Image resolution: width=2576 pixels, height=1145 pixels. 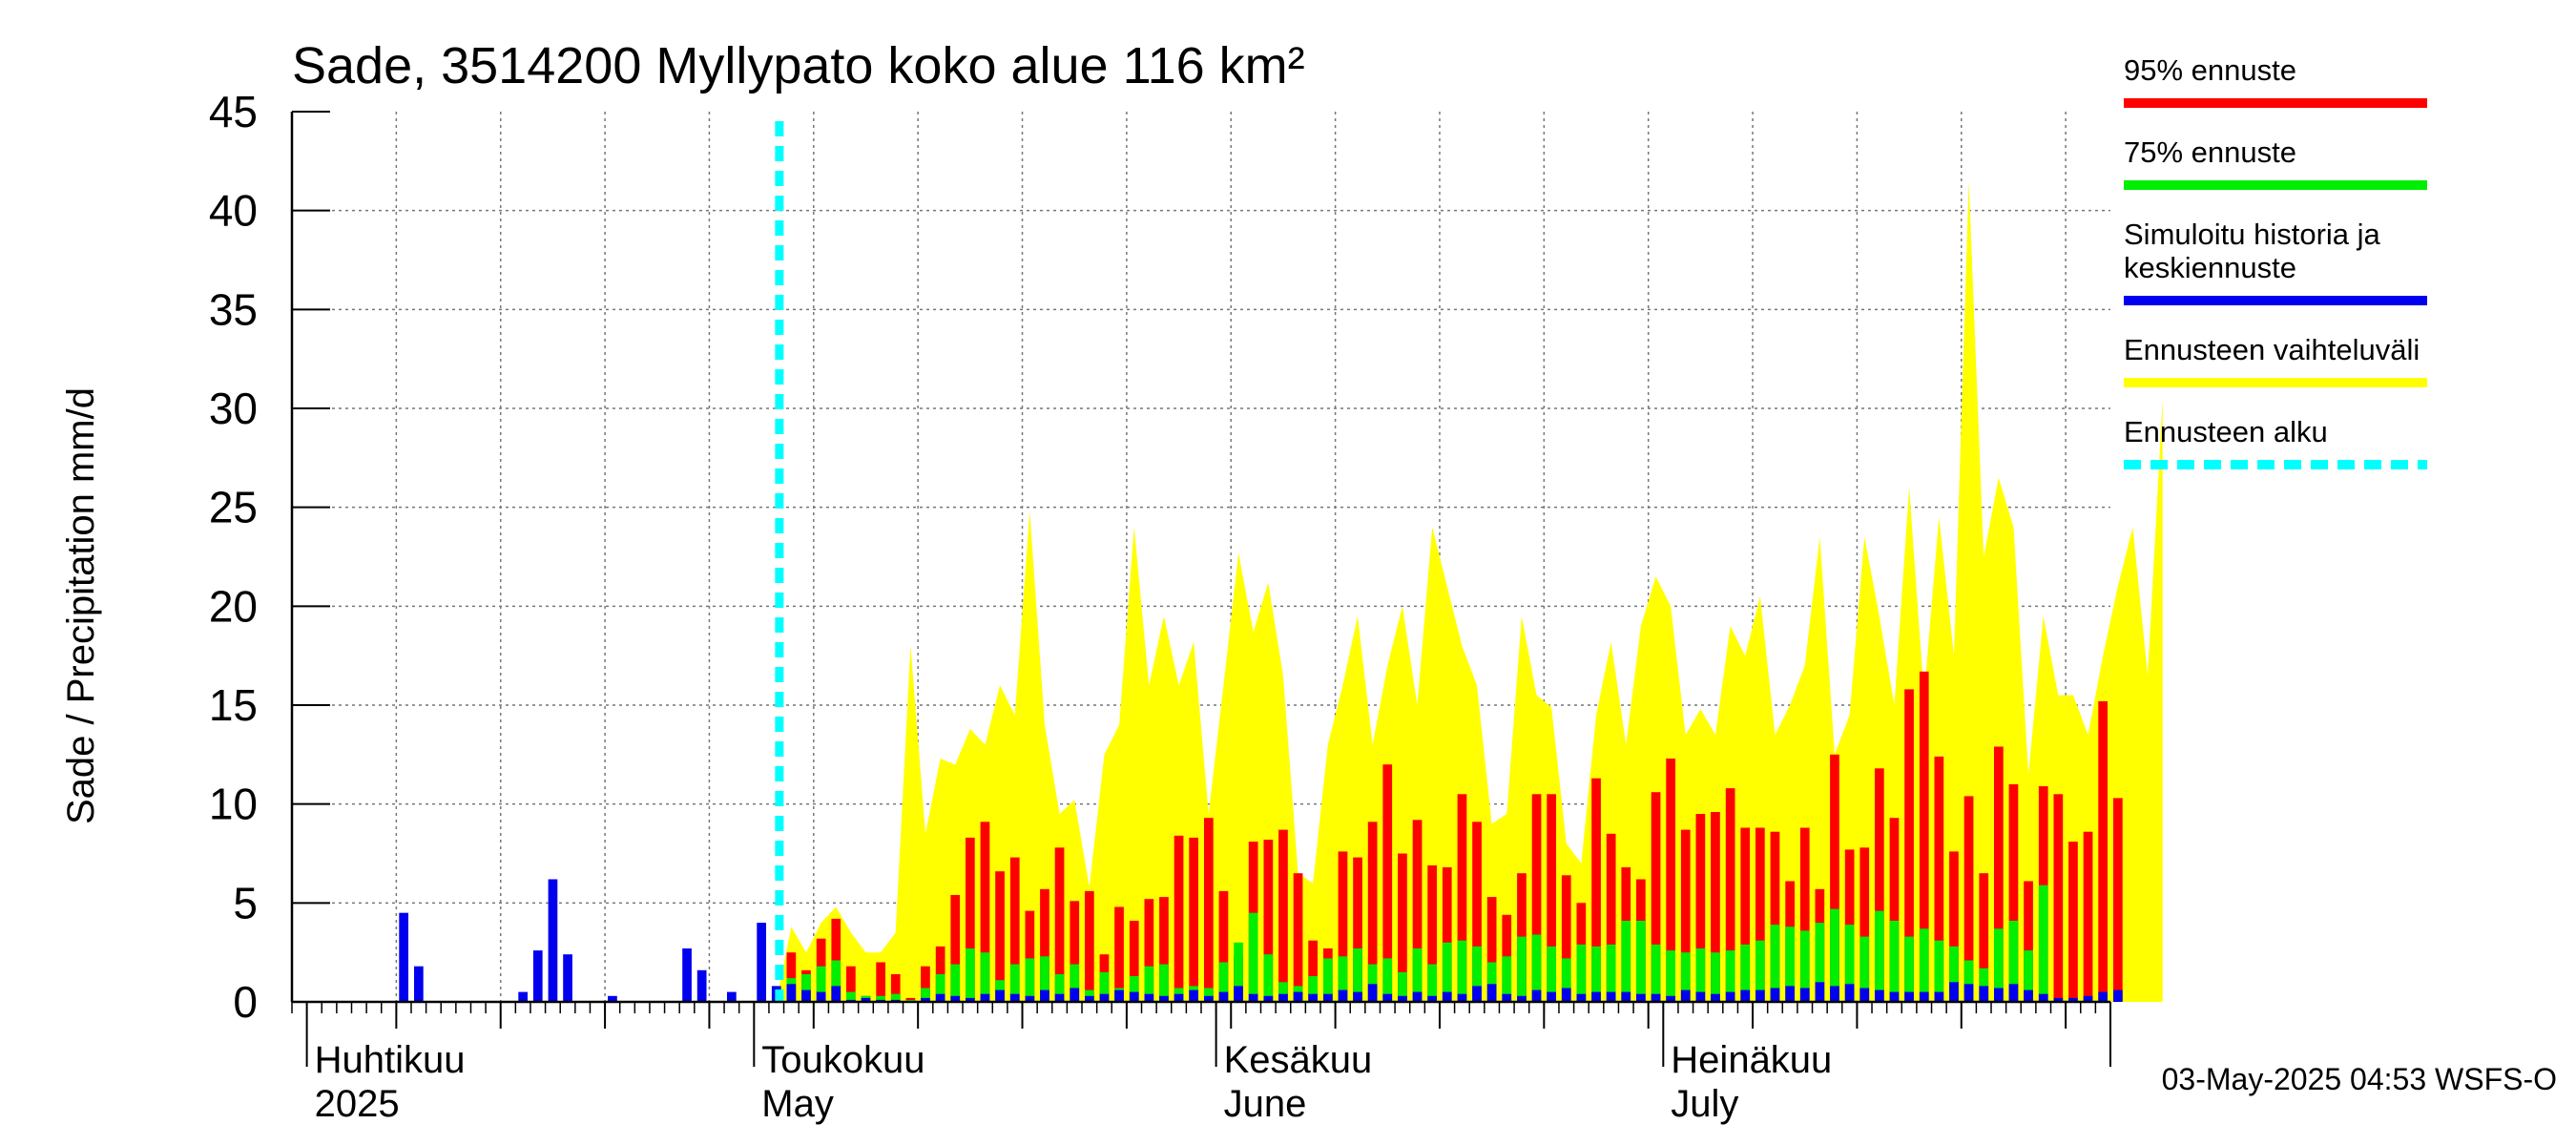 I want to click on y-tick-label: 40, so click(x=233, y=211).